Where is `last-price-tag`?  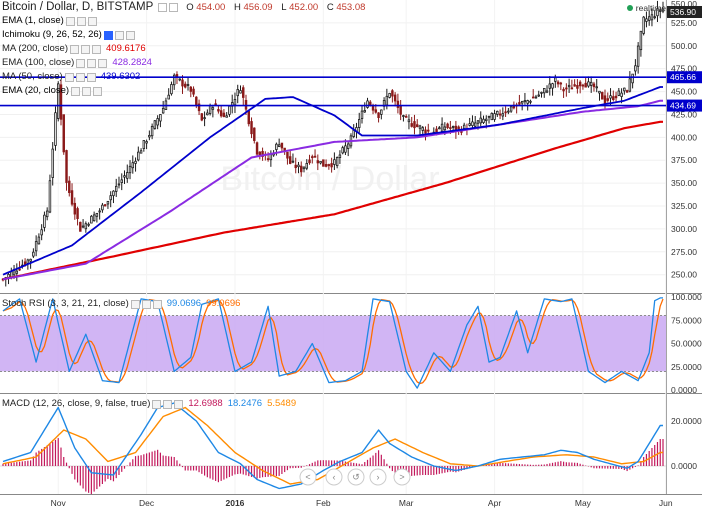
last-price-tag is located at coordinates (684, 11).